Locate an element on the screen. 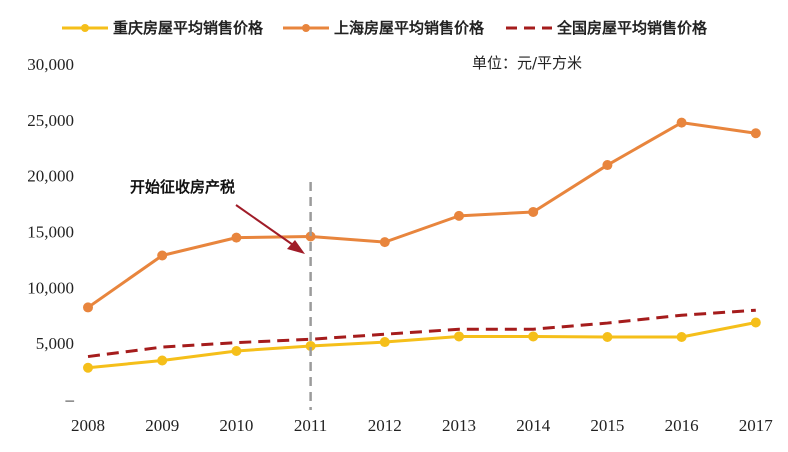 This screenshot has height=452, width=788. y-tick-label: 15,000 is located at coordinates (50, 232).